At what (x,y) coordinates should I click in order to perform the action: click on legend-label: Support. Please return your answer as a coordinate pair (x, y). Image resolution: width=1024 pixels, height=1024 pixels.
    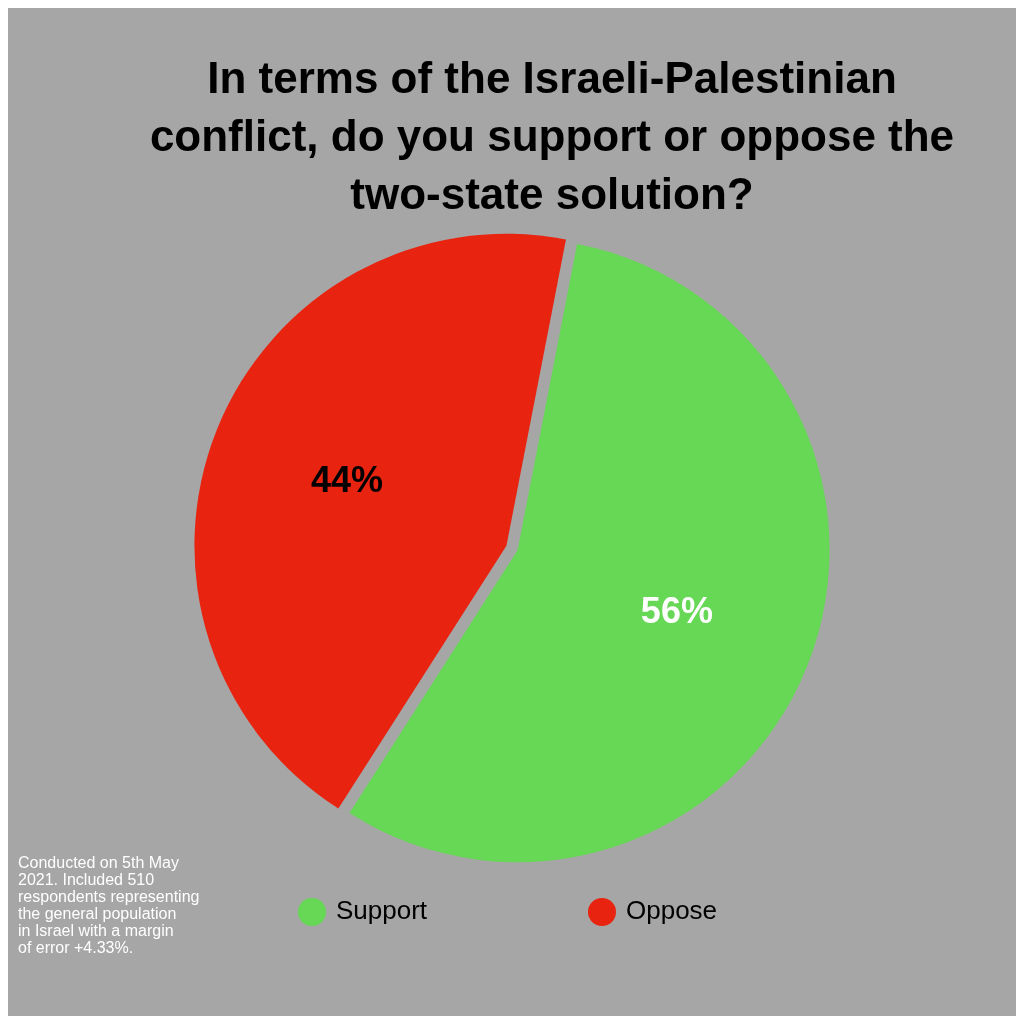
    Looking at the image, I should click on (382, 909).